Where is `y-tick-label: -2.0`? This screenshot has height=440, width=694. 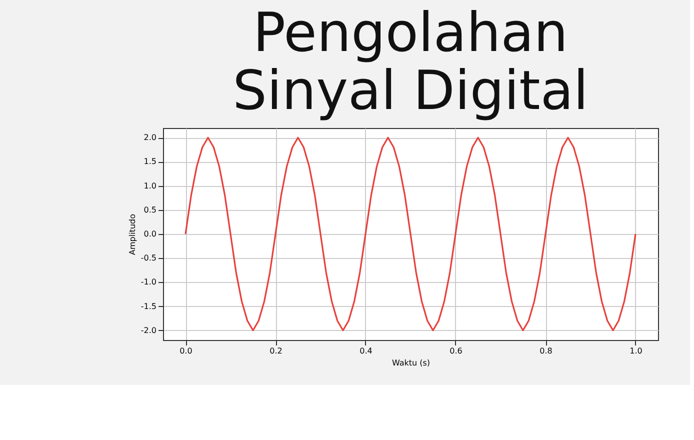
y-tick-label: -2.0 is located at coordinates (148, 330).